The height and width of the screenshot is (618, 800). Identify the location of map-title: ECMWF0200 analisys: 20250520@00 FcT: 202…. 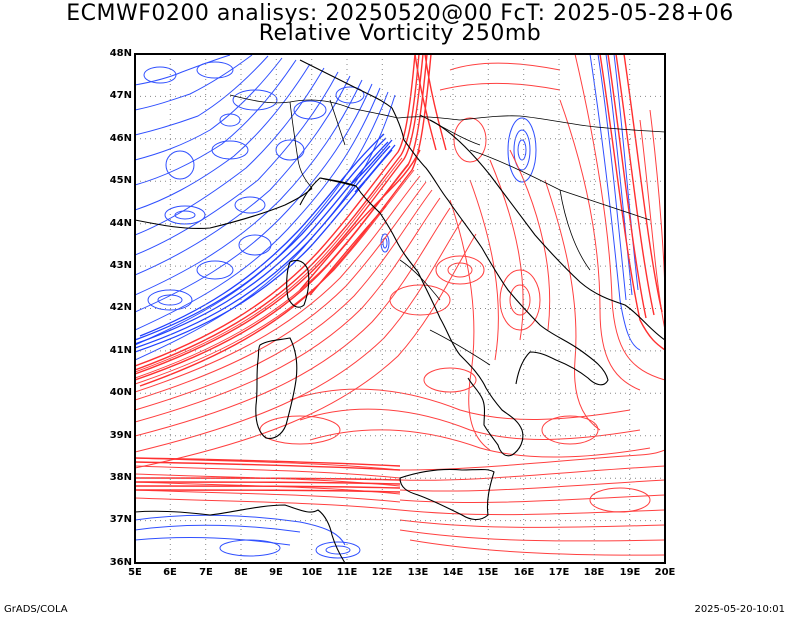
(400, 13).